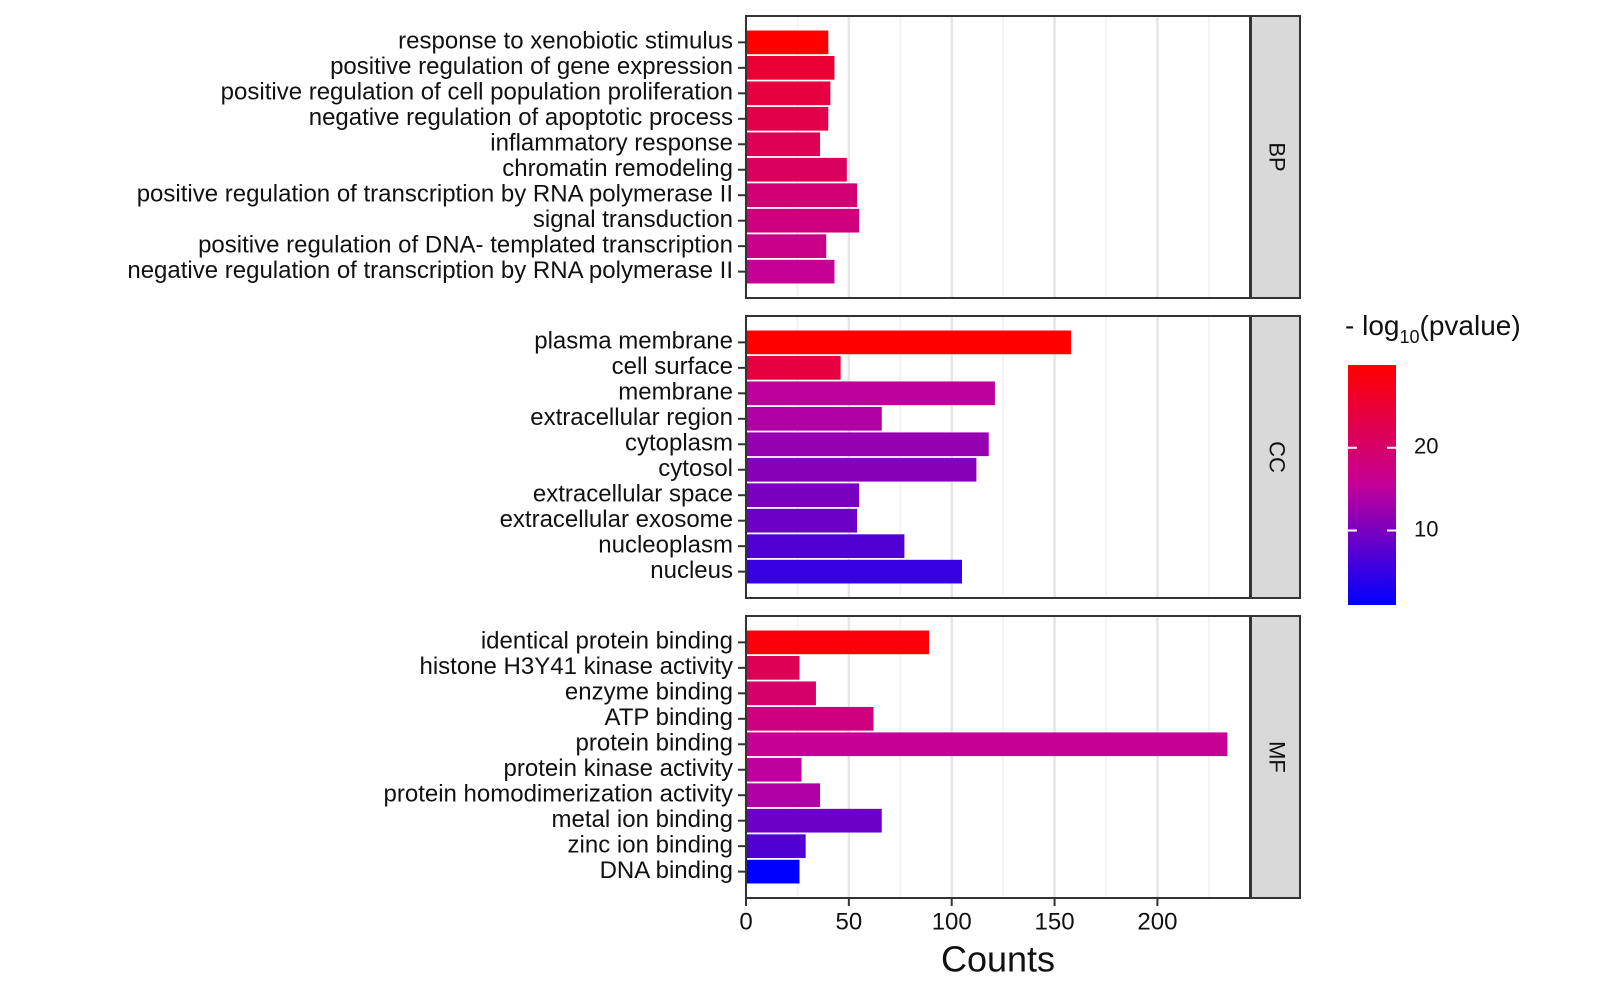  I want to click on y-tick-label: cytoplasm, so click(679, 443).